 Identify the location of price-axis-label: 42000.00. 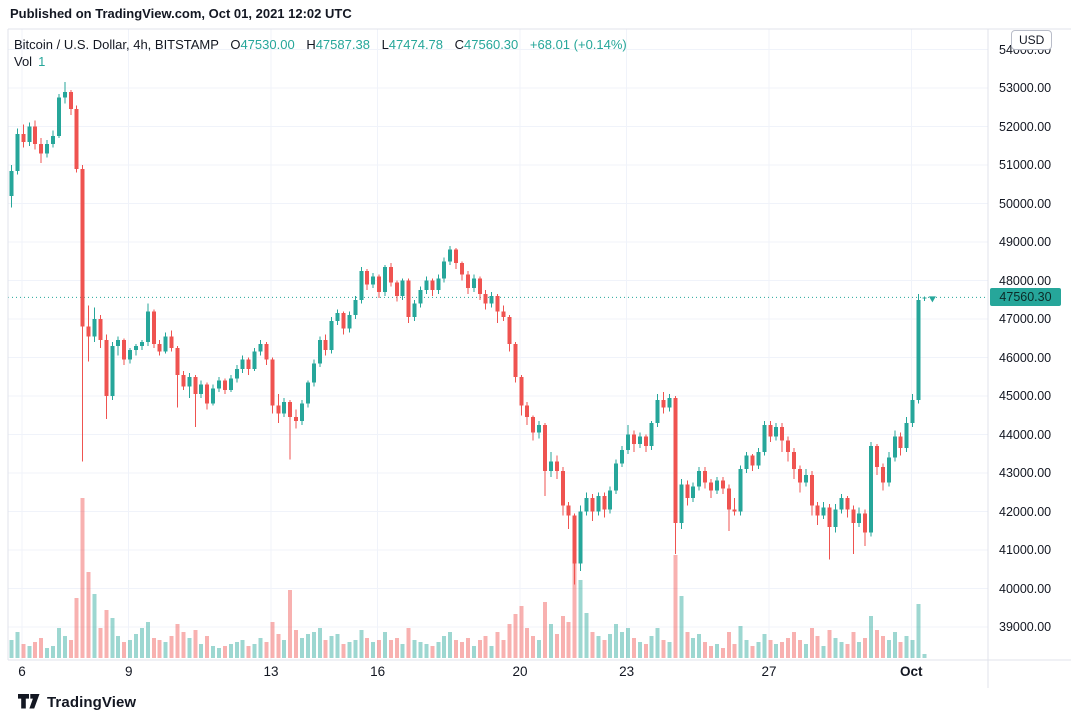
(1025, 511).